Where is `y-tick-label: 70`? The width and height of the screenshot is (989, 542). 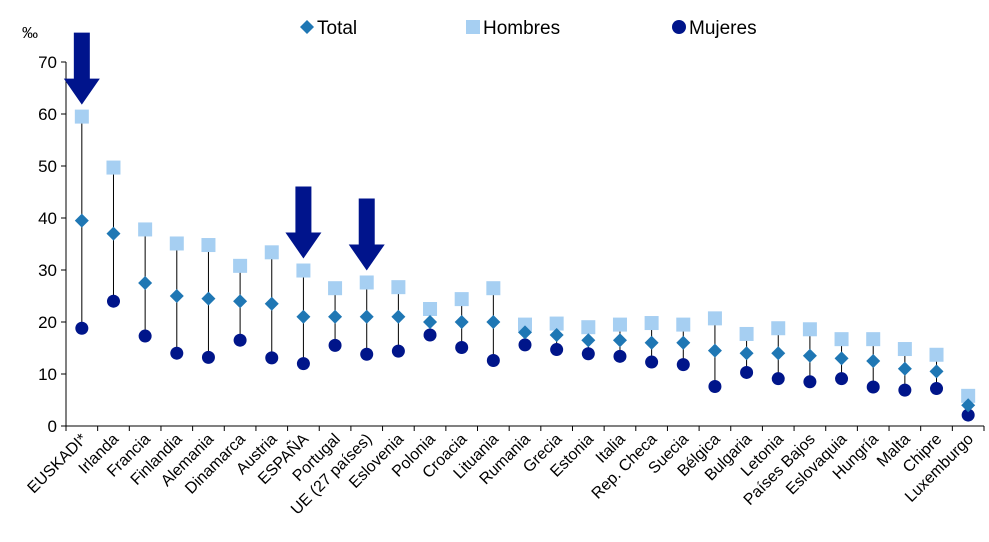 y-tick-label: 70 is located at coordinates (47, 62).